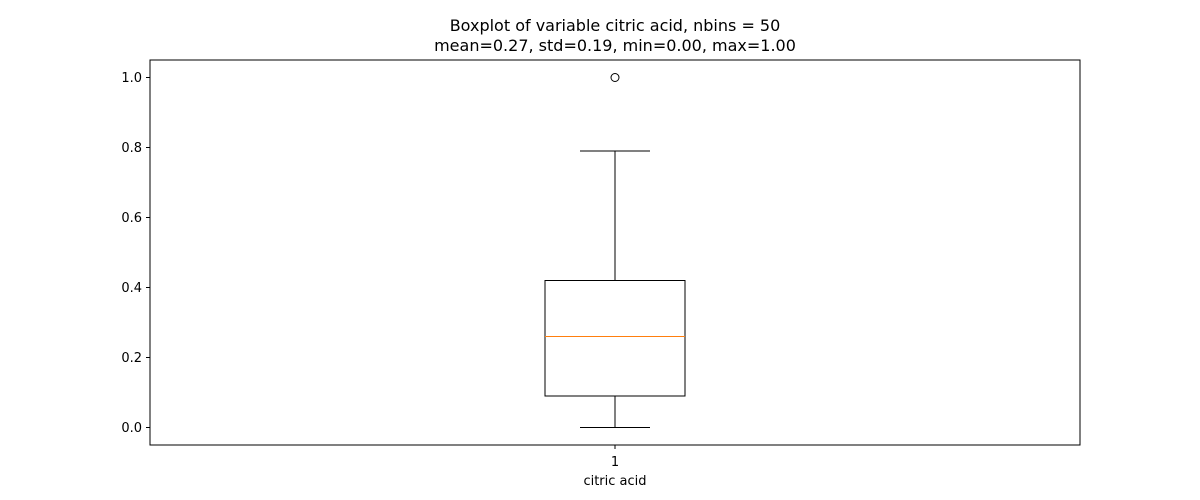  I want to click on box-series, so click(615, 250).